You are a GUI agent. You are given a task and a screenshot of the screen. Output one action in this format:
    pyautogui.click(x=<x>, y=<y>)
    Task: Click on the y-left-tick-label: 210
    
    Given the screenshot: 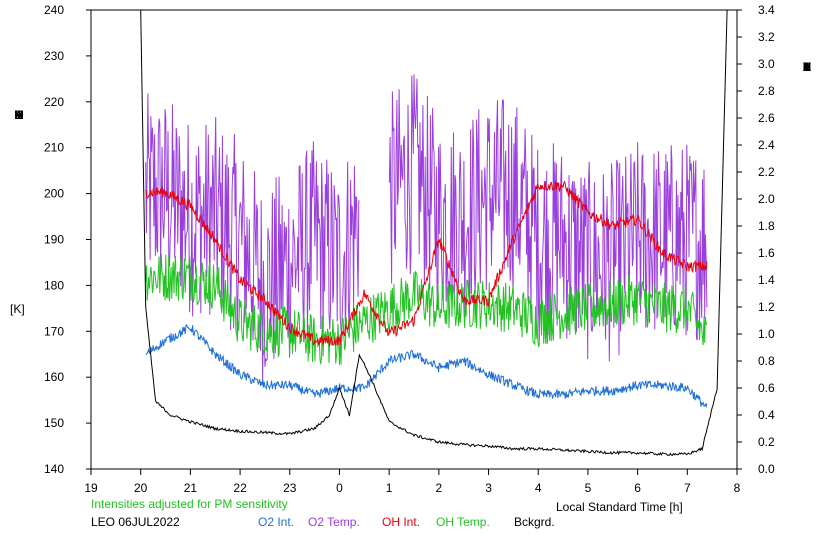 What is the action you would take?
    pyautogui.click(x=54, y=148)
    